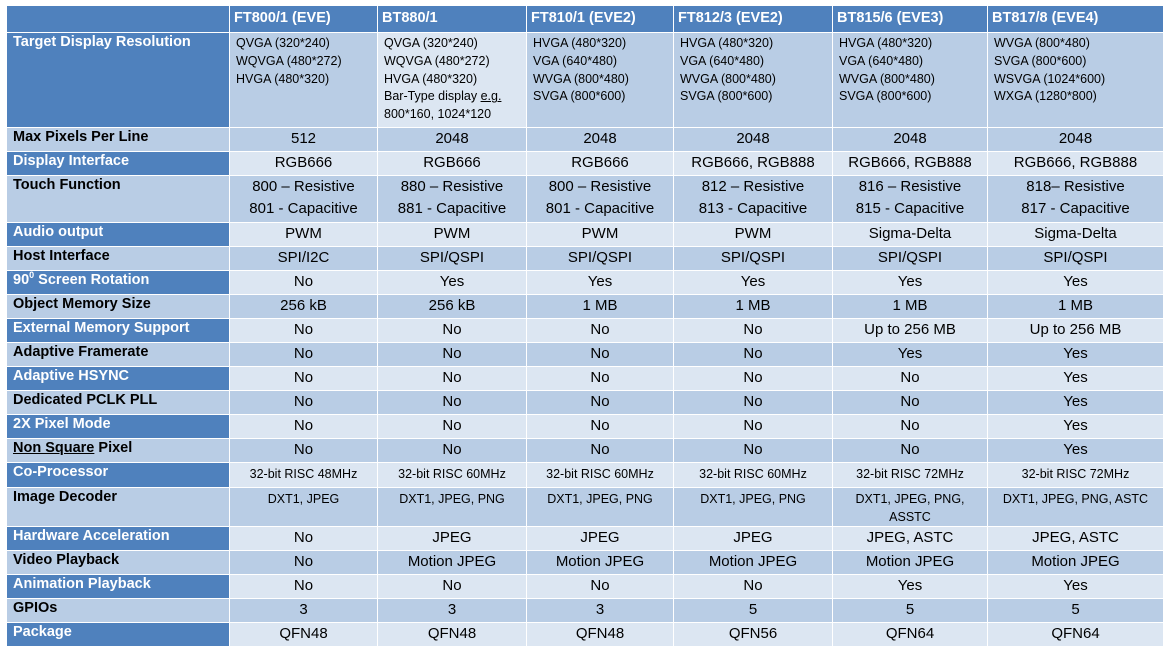 The width and height of the screenshot is (1169, 647). Describe the element at coordinates (118, 282) in the screenshot. I see `row-label: 900 Screen Rotation` at that location.